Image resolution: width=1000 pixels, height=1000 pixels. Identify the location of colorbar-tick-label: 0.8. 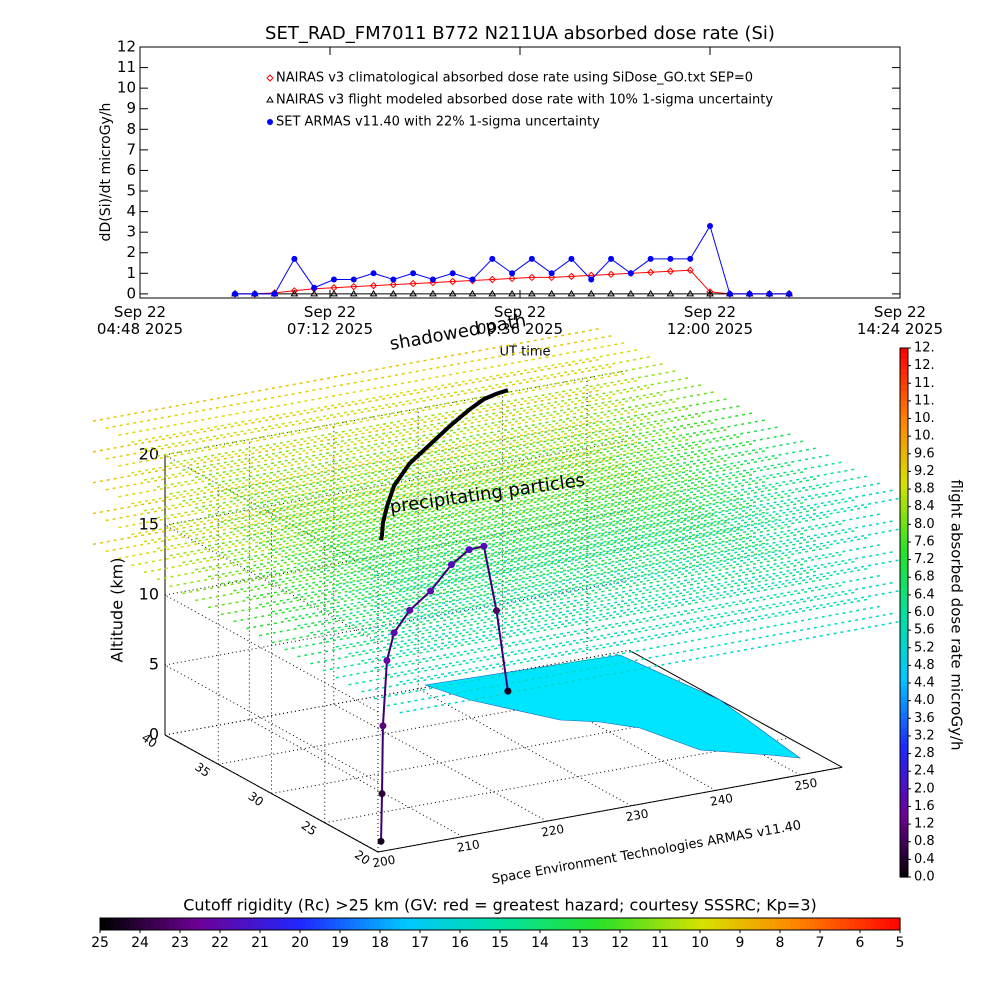
(924, 841).